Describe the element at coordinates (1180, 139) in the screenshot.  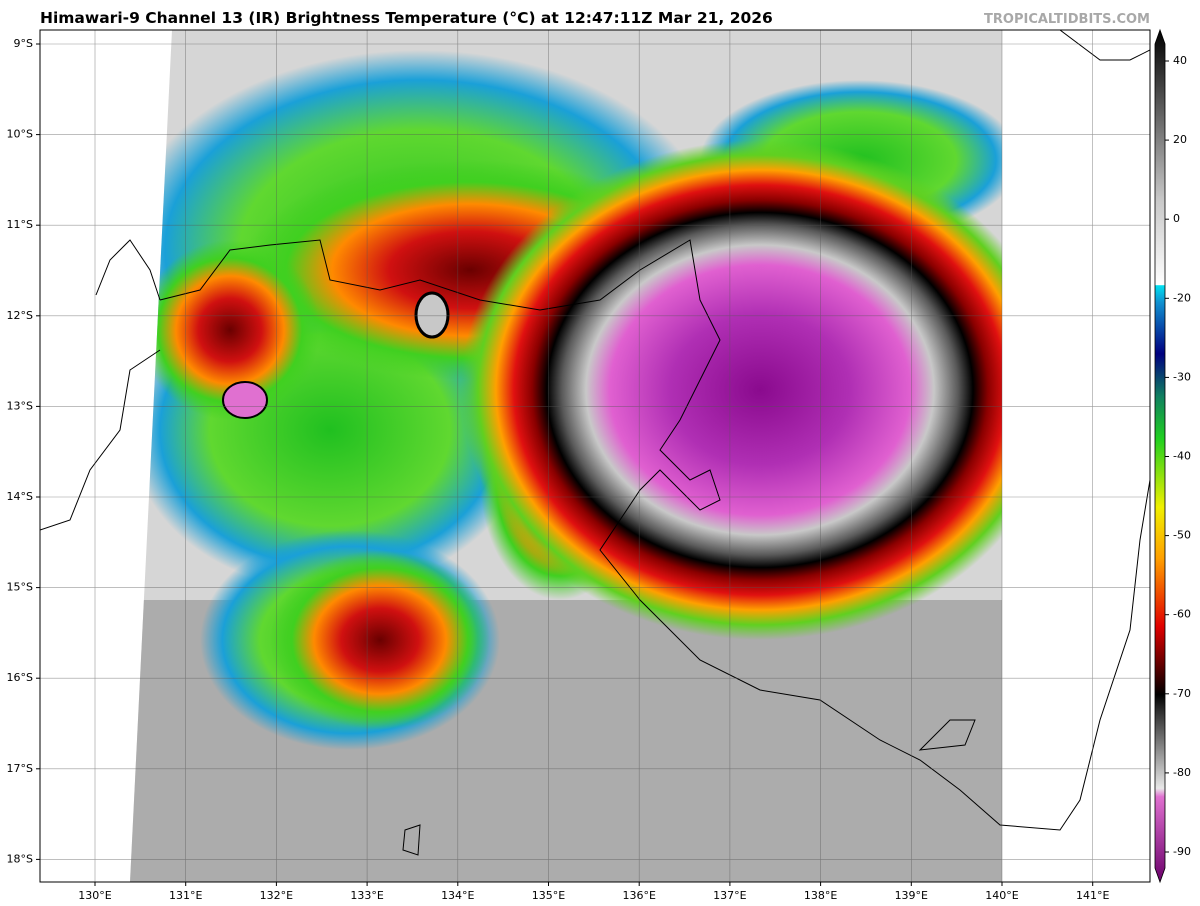
I see `colorbar-label: 20` at that location.